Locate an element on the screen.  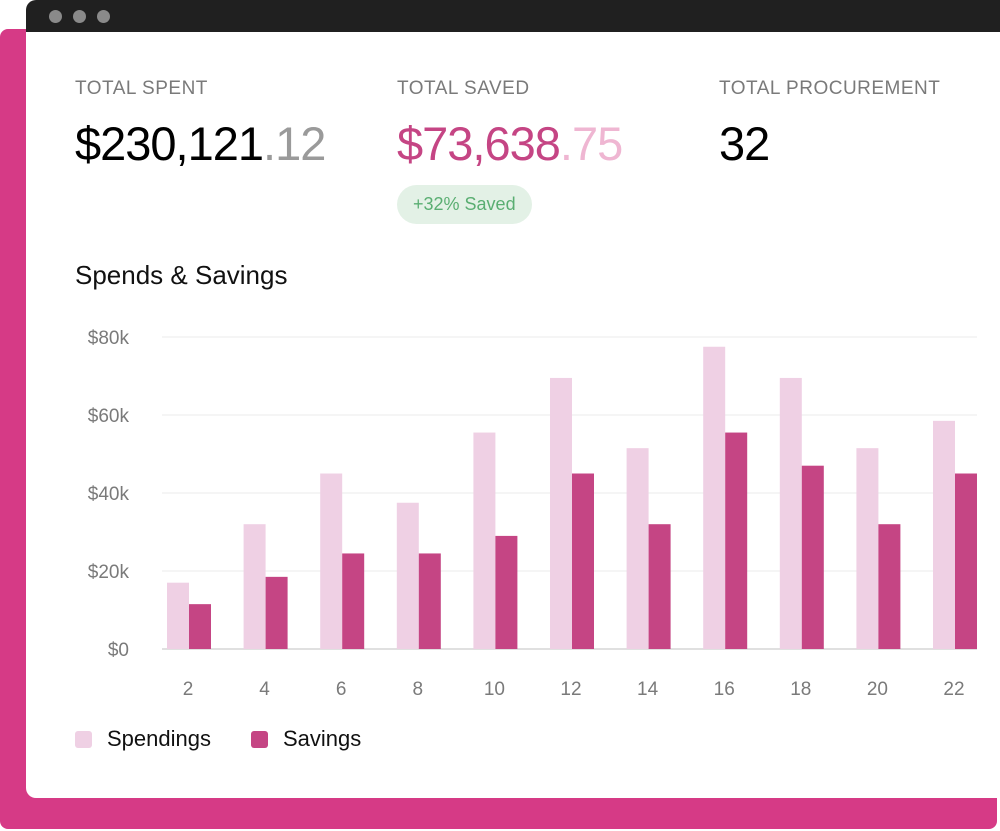
window-maximize-dot is located at coordinates (103, 16).